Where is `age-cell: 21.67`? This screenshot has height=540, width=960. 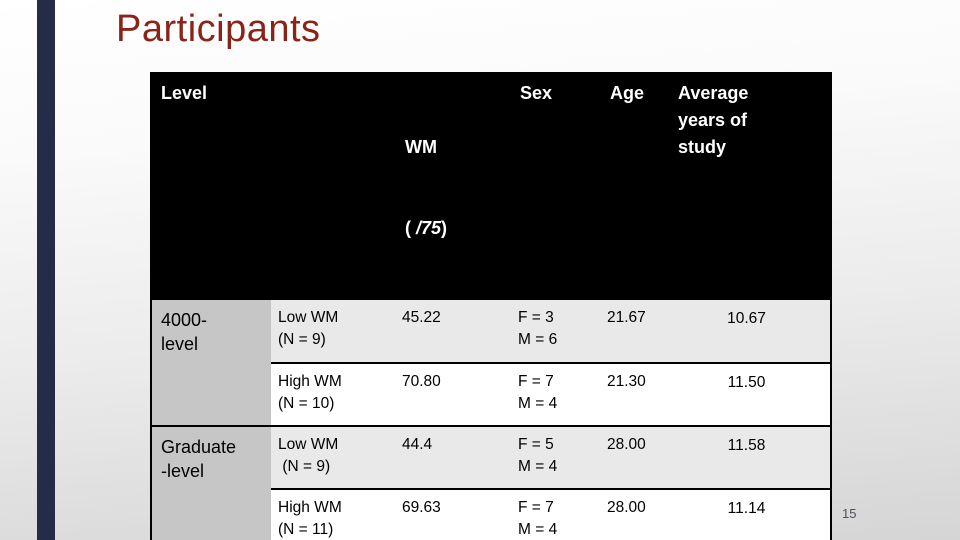 age-cell: 21.67 is located at coordinates (635, 331).